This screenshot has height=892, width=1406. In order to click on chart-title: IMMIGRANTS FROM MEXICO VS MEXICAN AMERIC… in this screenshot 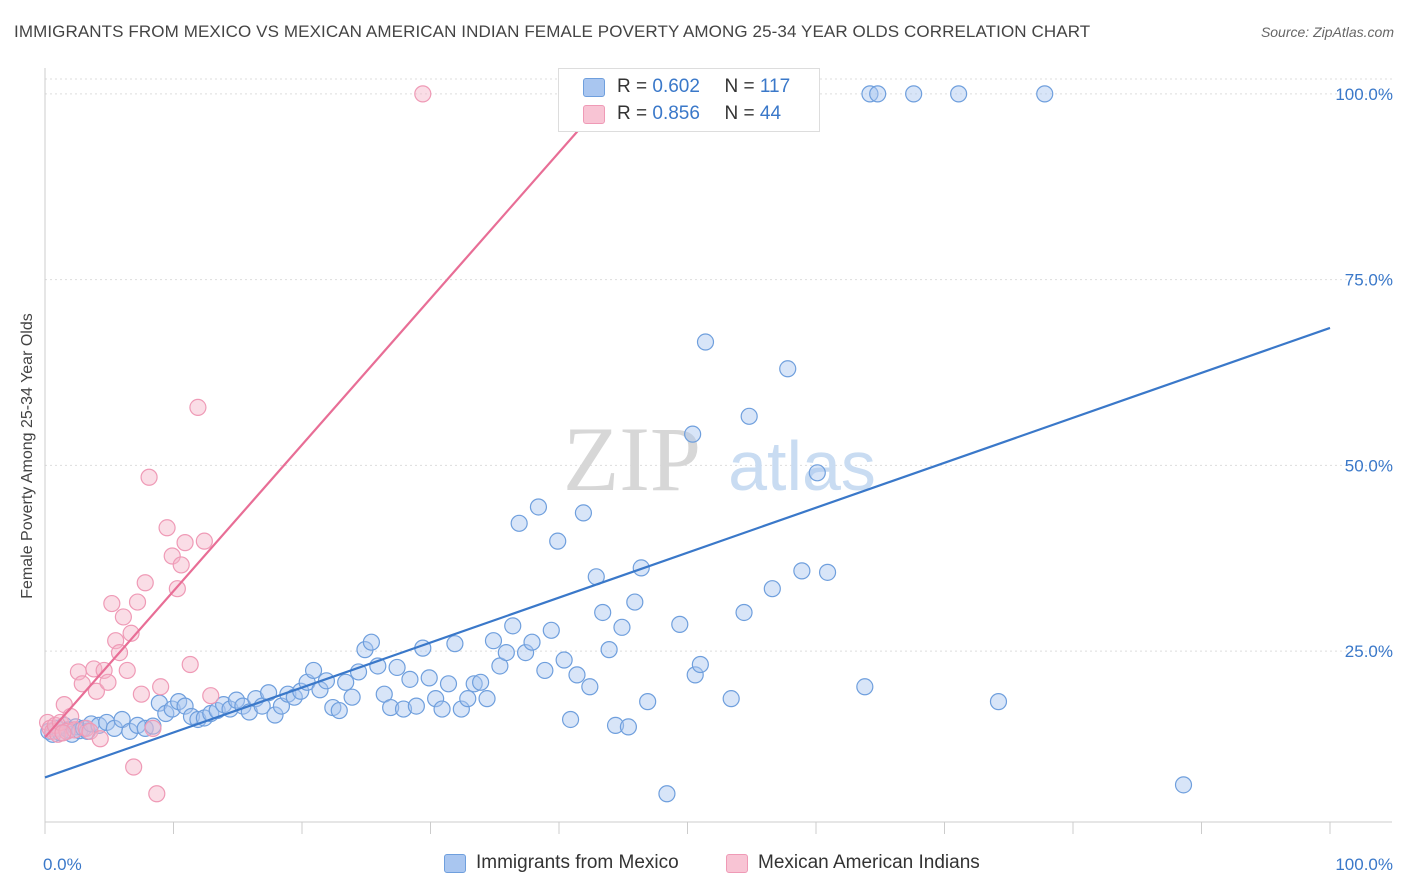, I will do `click(552, 31)`.